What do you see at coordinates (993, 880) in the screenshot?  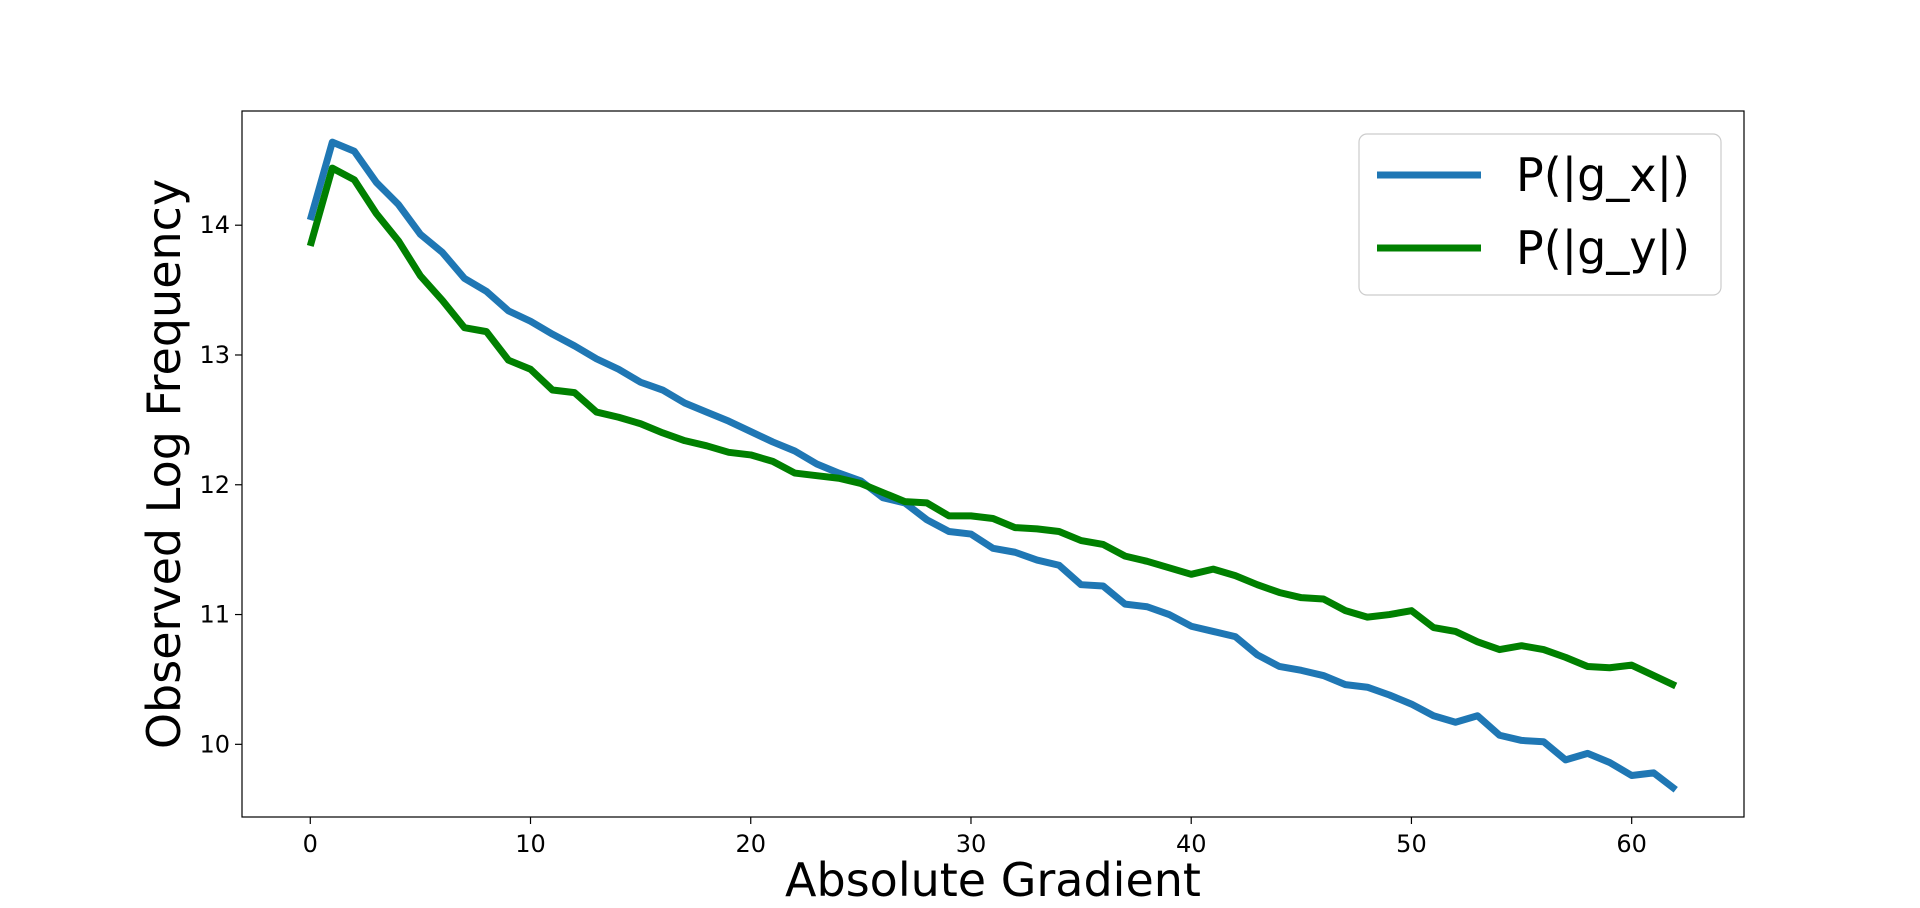 I see `x-axis-title: Absolute Gradient` at bounding box center [993, 880].